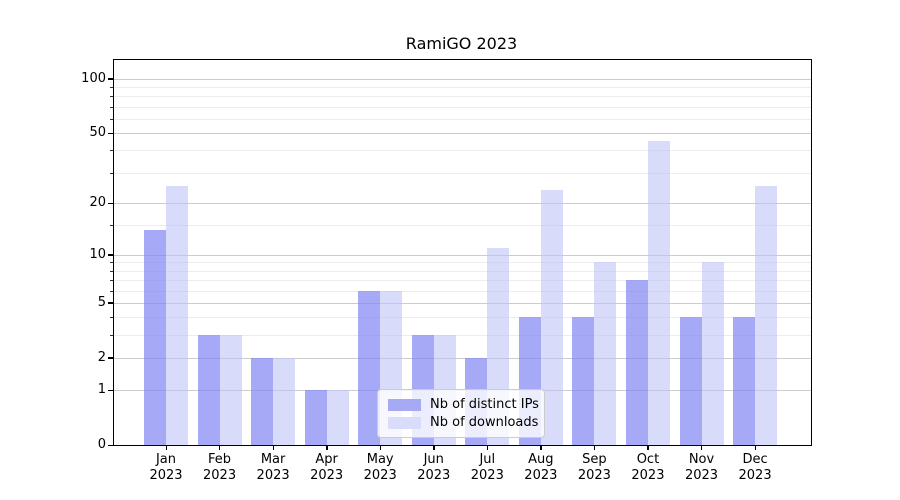 The height and width of the screenshot is (500, 900). Describe the element at coordinates (658, 293) in the screenshot. I see `bar-downloads-oct` at that location.